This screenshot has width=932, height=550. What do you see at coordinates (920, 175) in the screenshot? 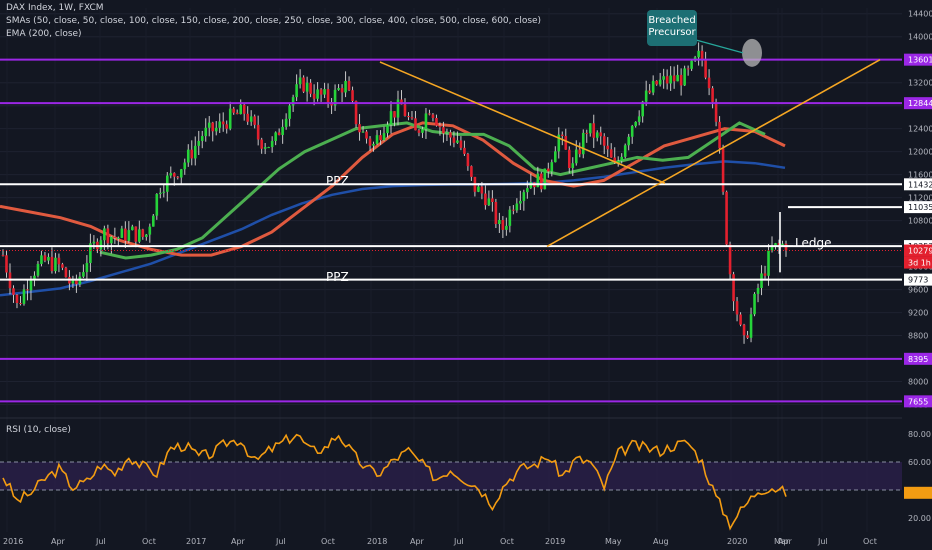
I see `price-tick-label: 11600` at bounding box center [920, 175].